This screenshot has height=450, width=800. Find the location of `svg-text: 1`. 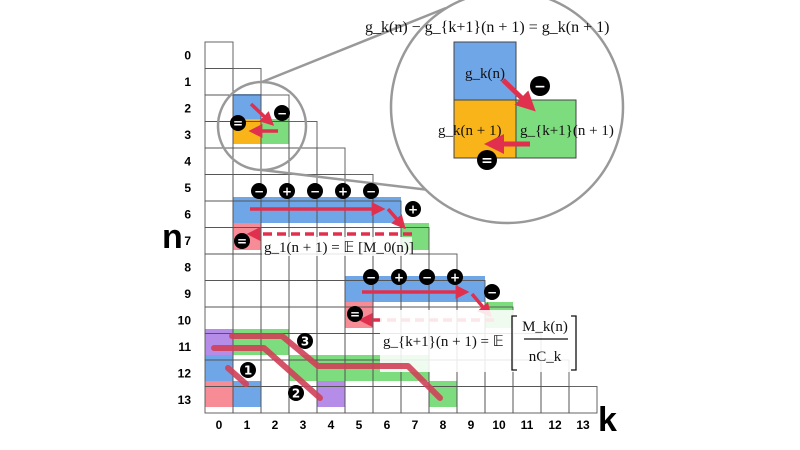

svg-text: 1 is located at coordinates (248, 371).